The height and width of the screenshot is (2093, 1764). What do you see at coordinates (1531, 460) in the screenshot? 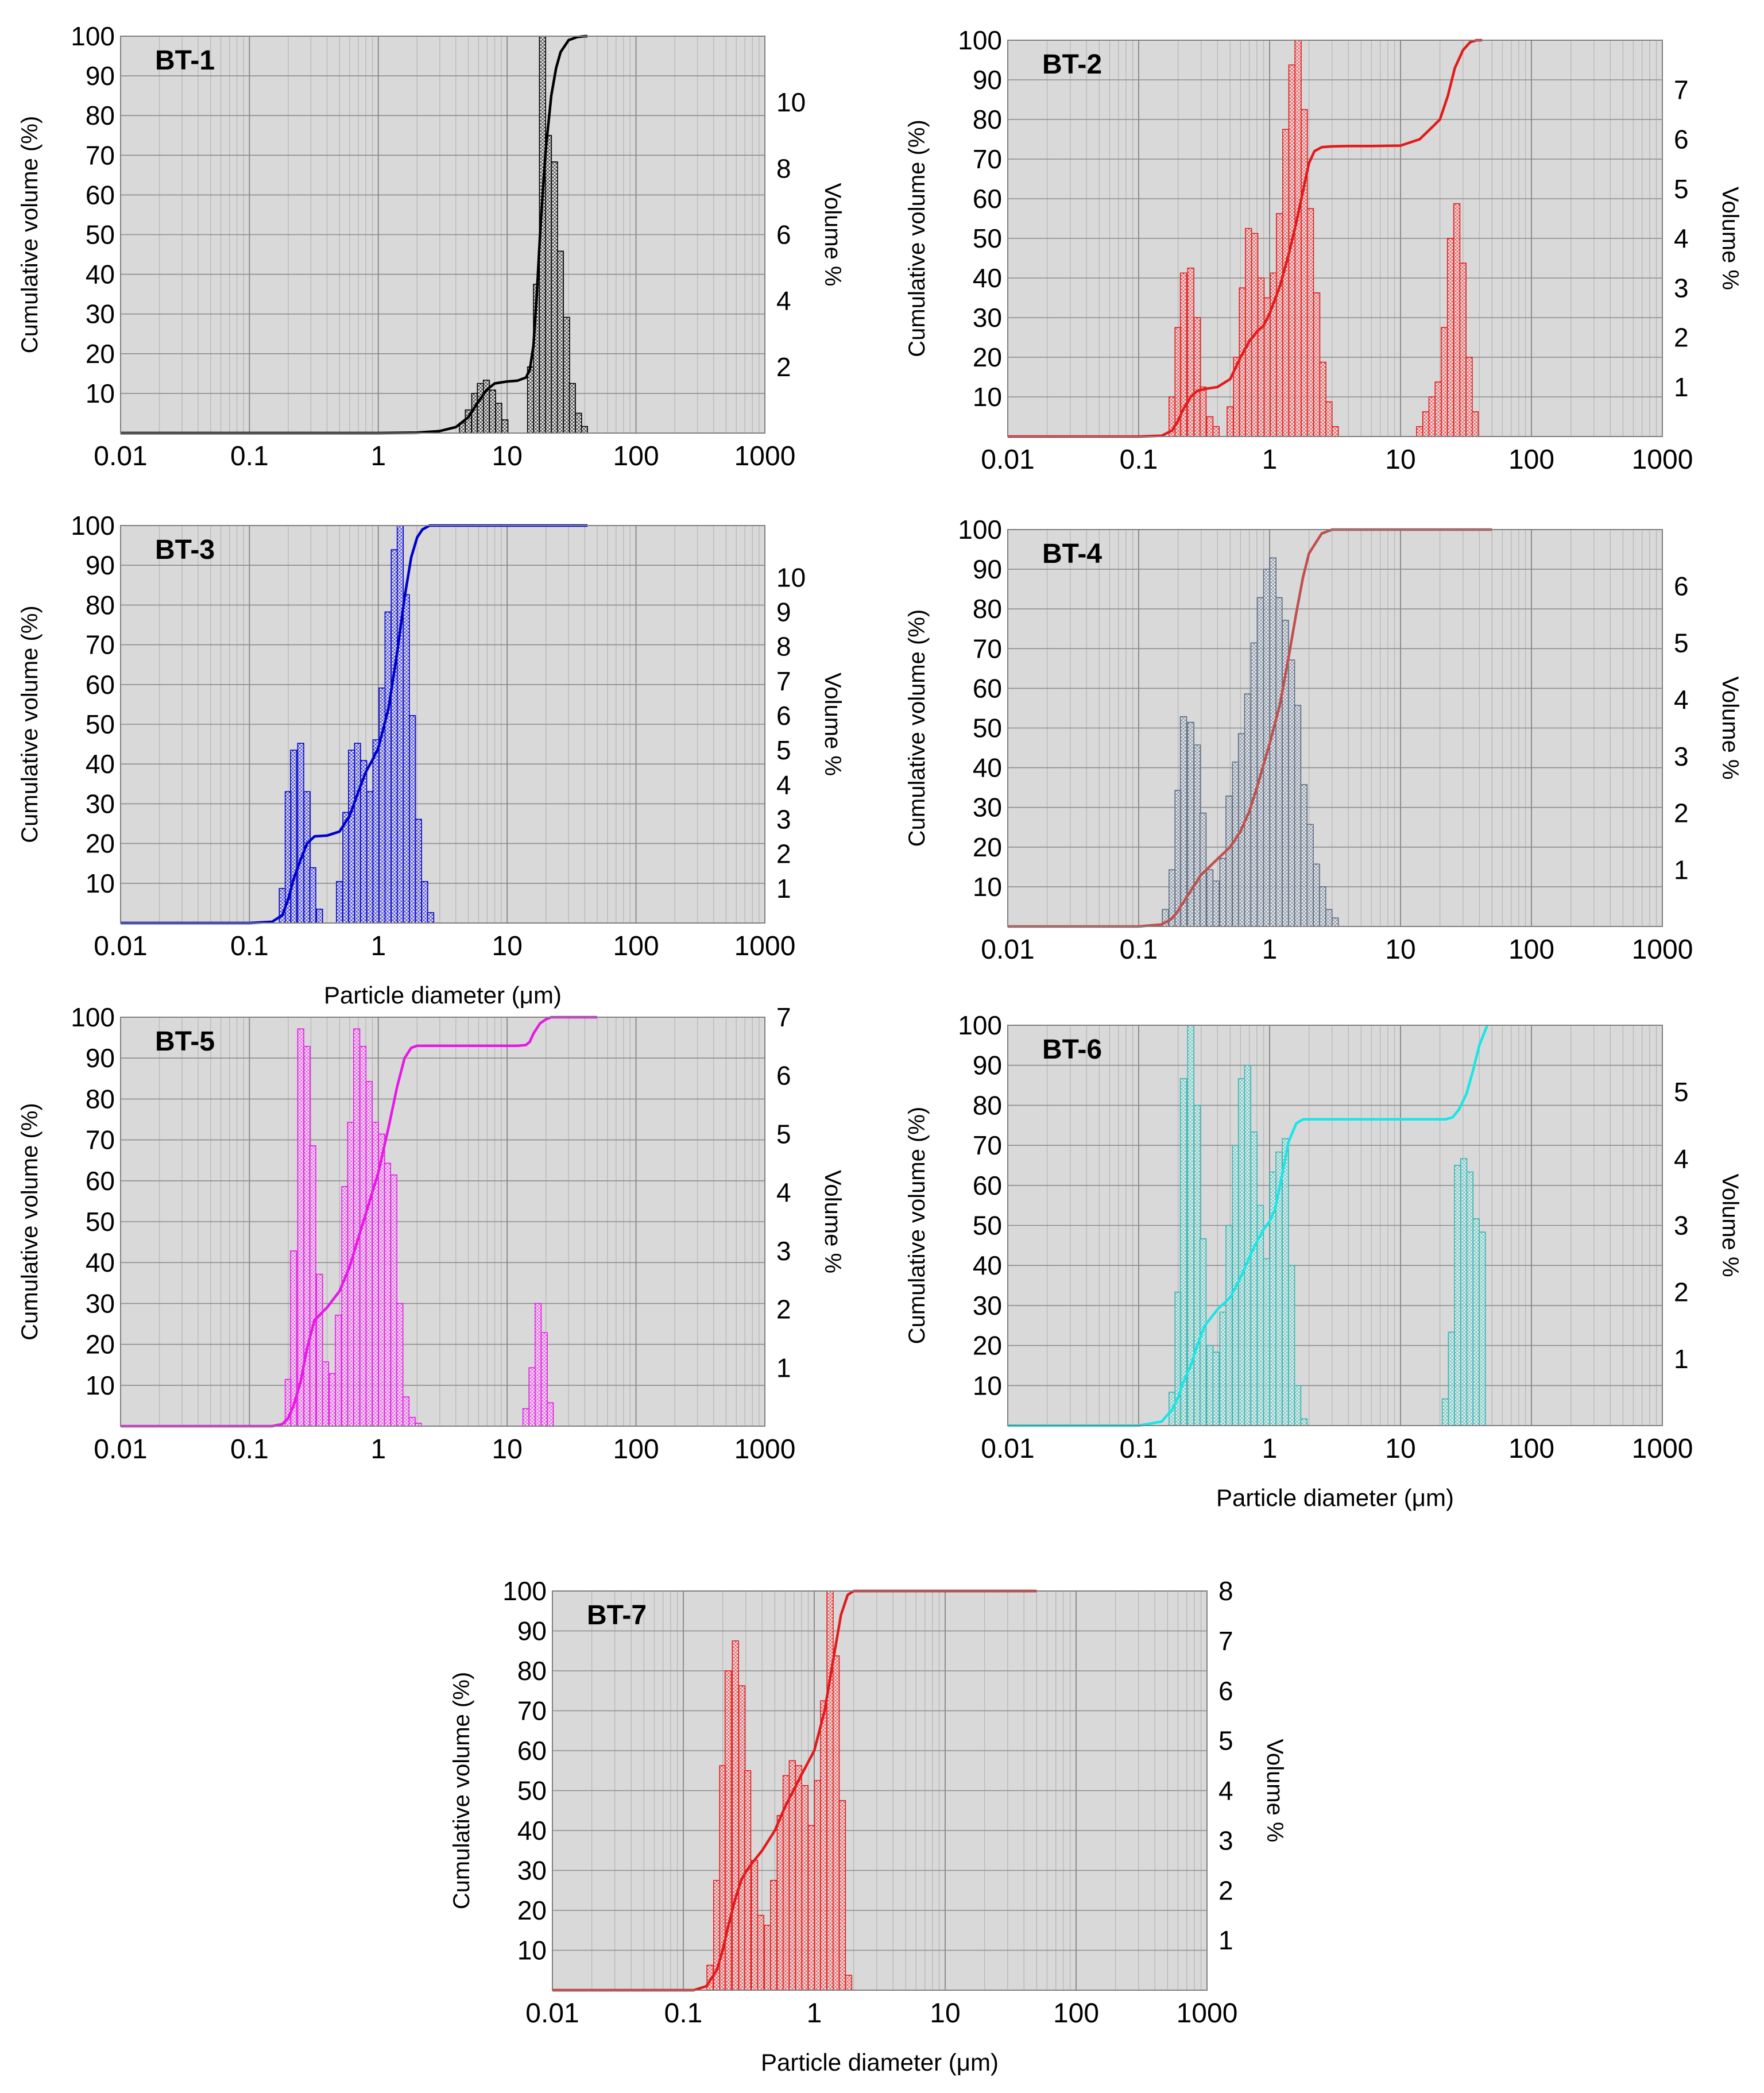
I see `x-tick-label: 100` at bounding box center [1531, 460].